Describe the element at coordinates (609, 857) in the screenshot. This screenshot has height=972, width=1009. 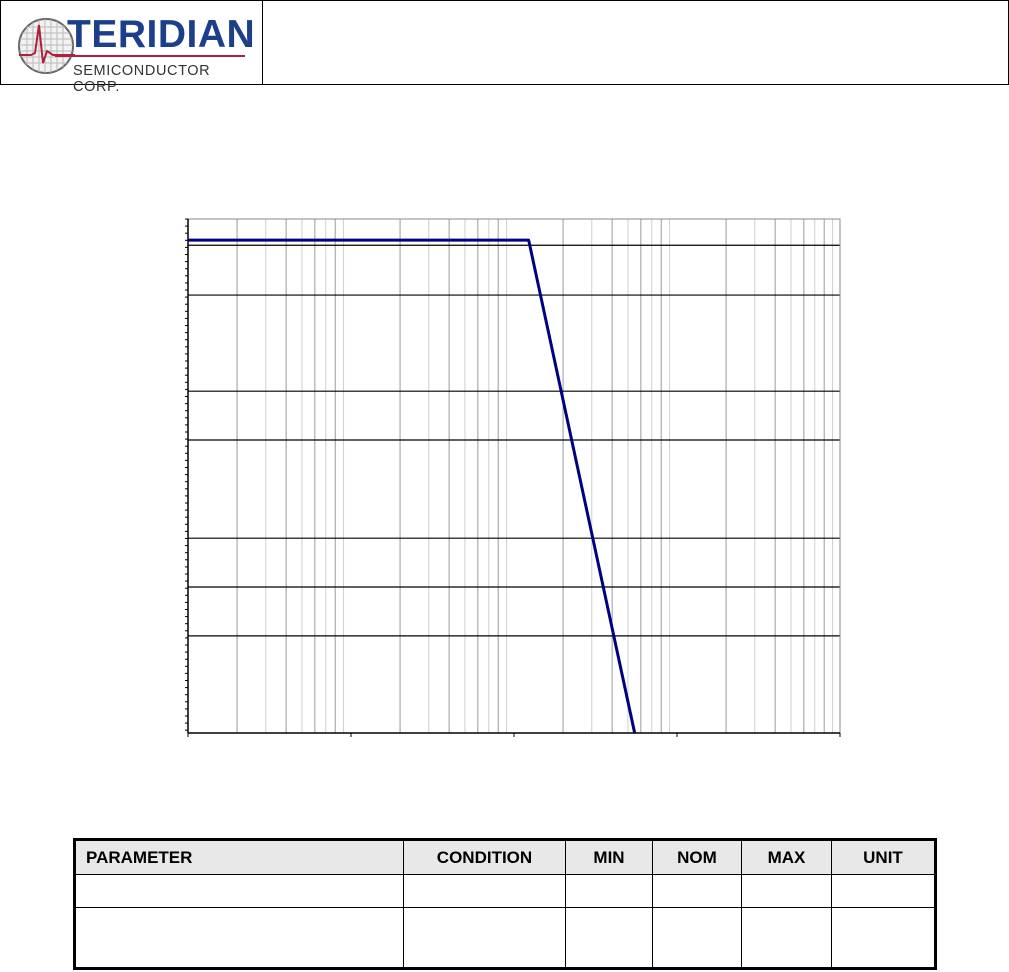
I see `col-min: MIN` at that location.